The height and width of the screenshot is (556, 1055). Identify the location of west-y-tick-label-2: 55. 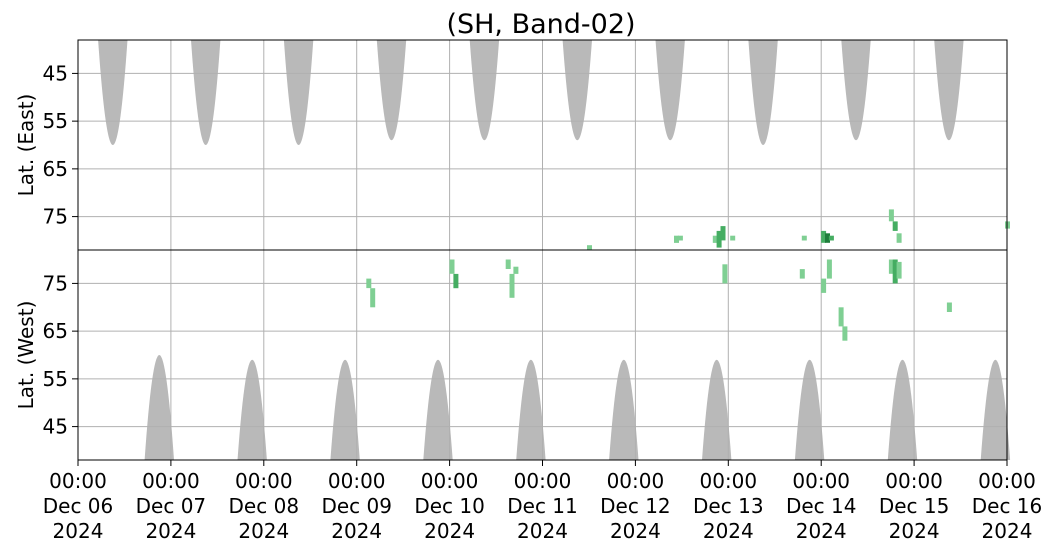
(55, 379).